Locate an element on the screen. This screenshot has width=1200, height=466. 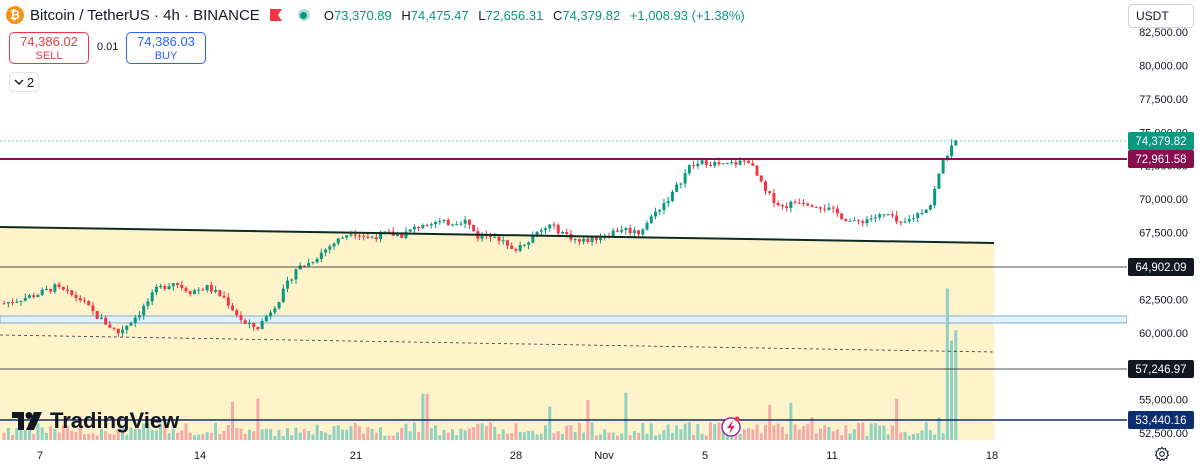
market-status-icon is located at coordinates (303, 15).